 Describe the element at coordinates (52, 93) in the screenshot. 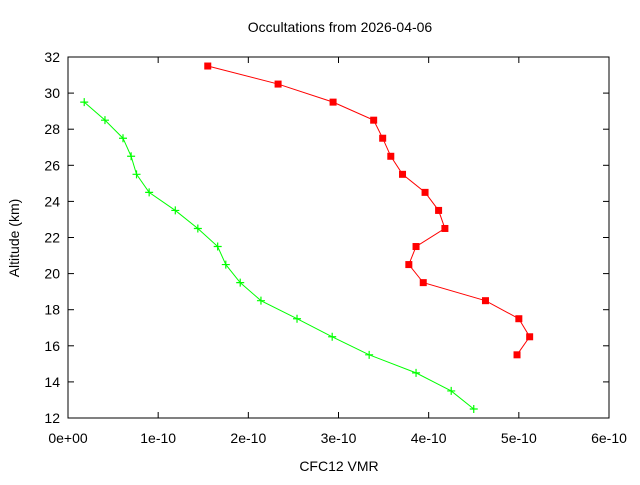

I see `y-tick-label: 30` at that location.